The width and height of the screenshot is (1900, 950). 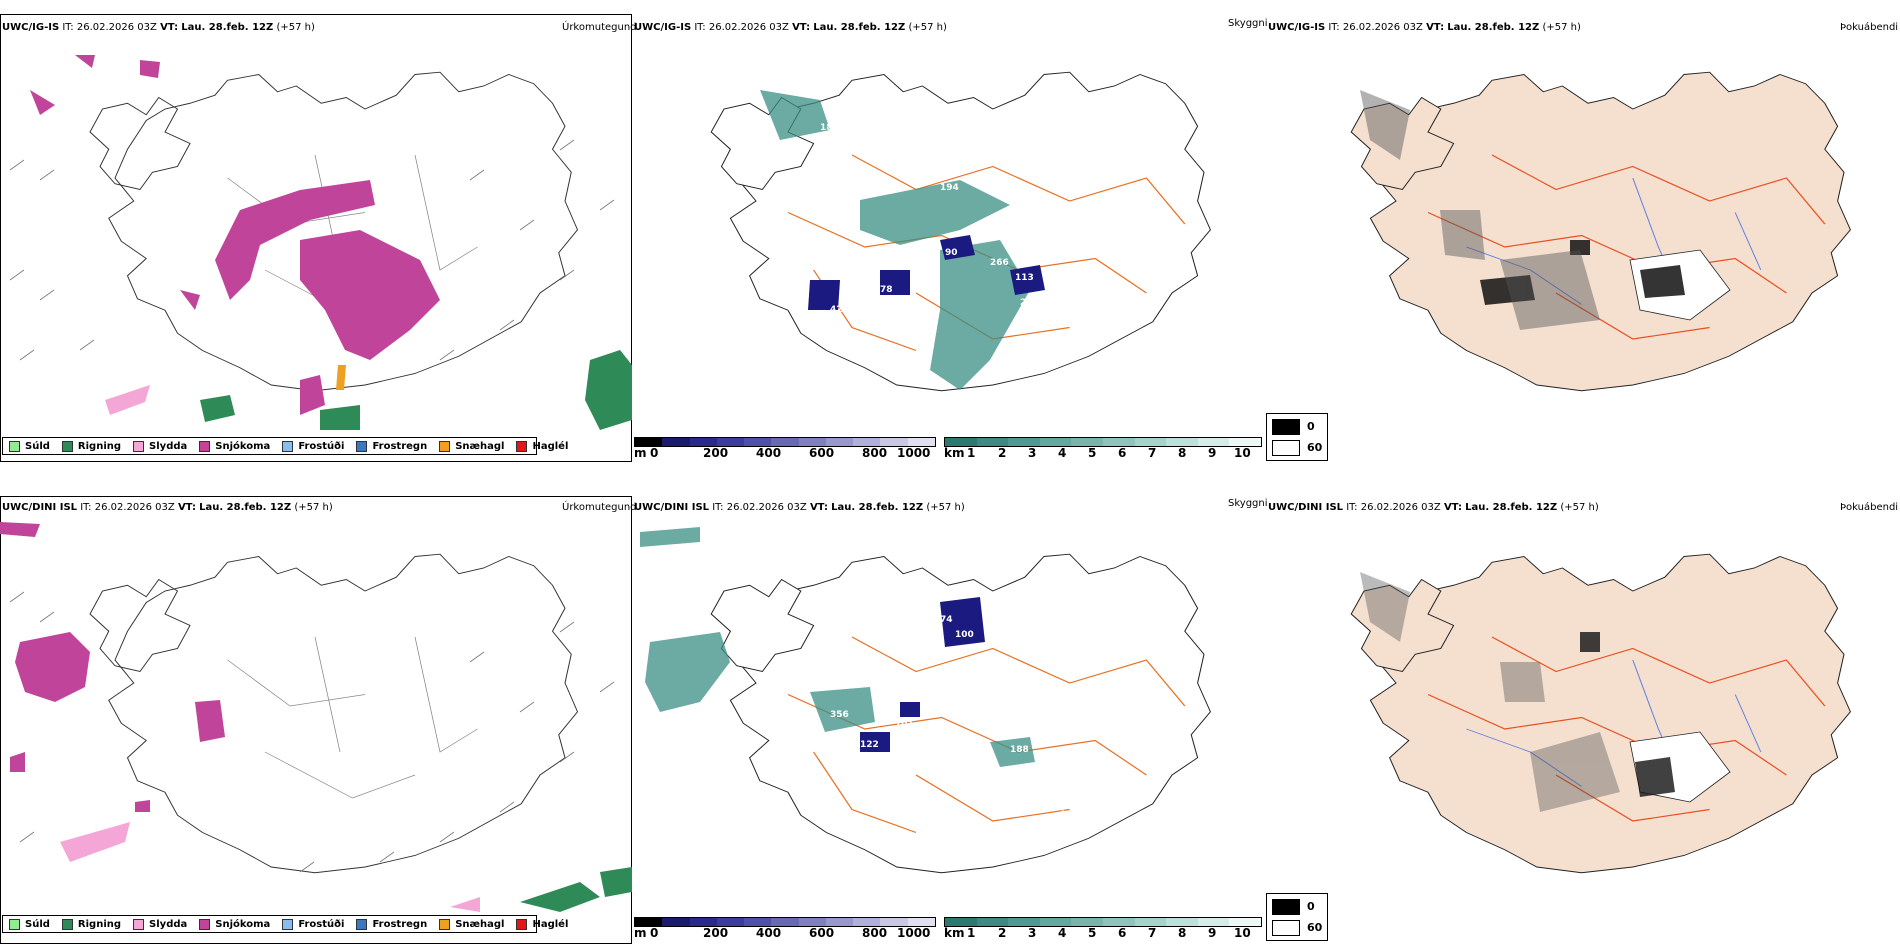 I want to click on fog-panel-title: Þokuábendi, so click(x=1869, y=27).